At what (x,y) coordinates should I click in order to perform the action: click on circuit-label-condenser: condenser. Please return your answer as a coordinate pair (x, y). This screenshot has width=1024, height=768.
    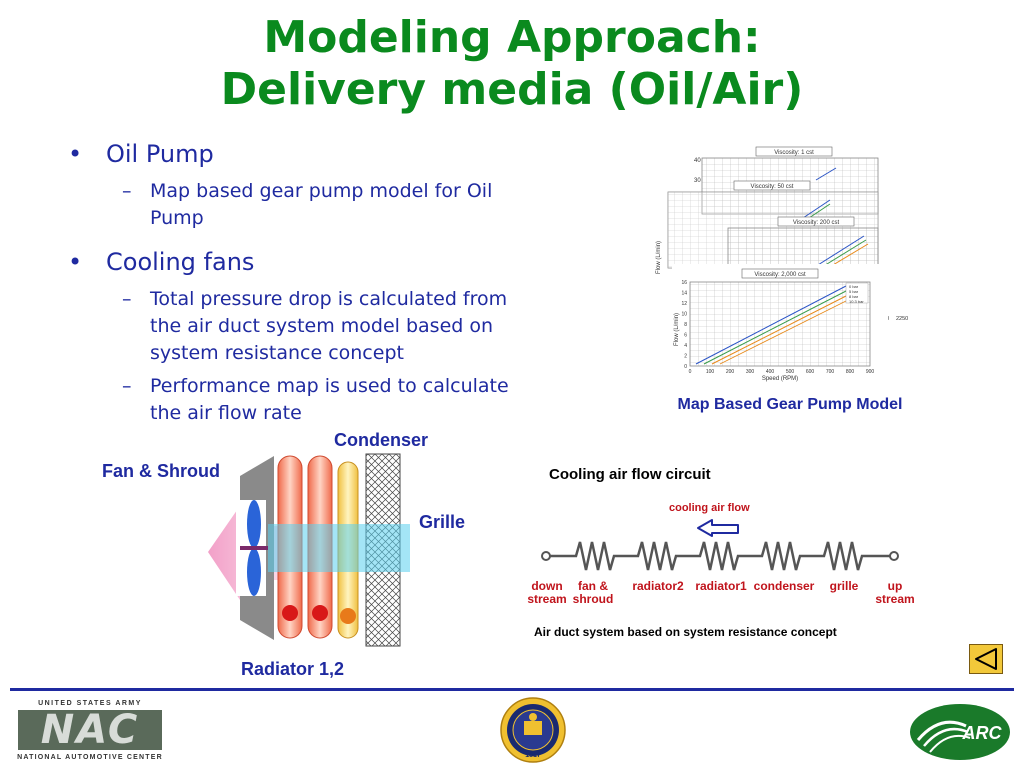
    Looking at the image, I should click on (784, 586).